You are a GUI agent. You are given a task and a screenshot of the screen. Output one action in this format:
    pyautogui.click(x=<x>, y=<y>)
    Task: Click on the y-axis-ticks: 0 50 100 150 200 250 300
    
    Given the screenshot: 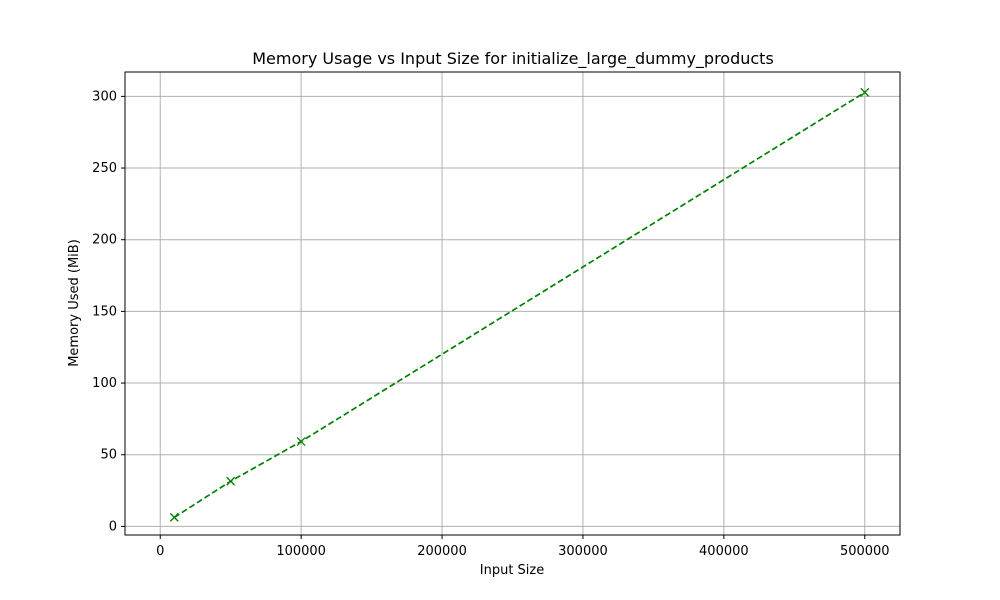 What is the action you would take?
    pyautogui.click(x=108, y=311)
    